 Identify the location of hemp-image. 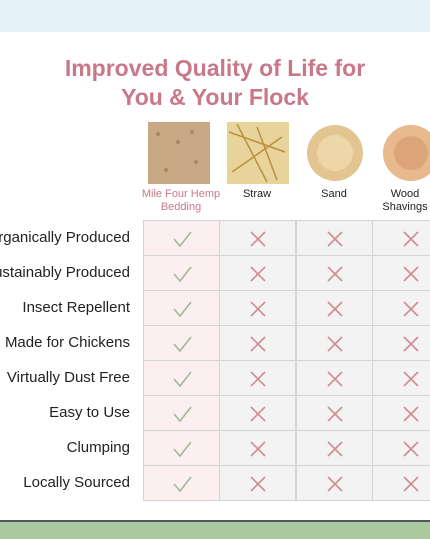
(179, 153).